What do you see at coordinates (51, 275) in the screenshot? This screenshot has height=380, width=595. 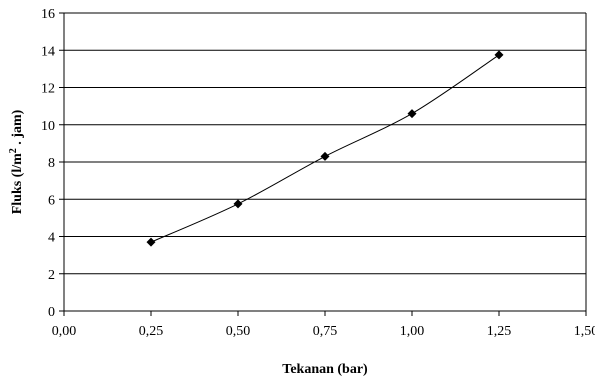 I see `y-tick-label: 2` at bounding box center [51, 275].